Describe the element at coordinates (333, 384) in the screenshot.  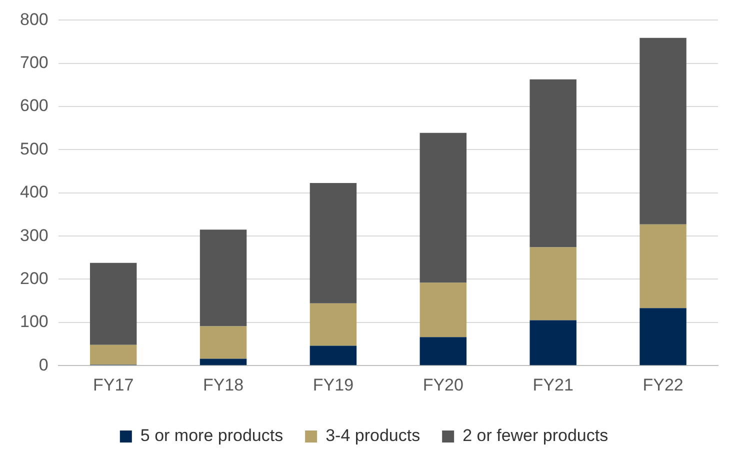
I see `x-tick-label: FY19` at that location.